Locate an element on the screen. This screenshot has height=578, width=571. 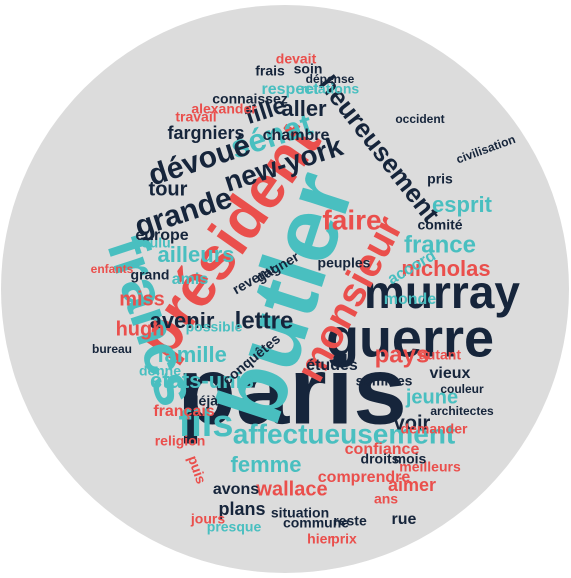
word: femme is located at coordinates (266, 464).